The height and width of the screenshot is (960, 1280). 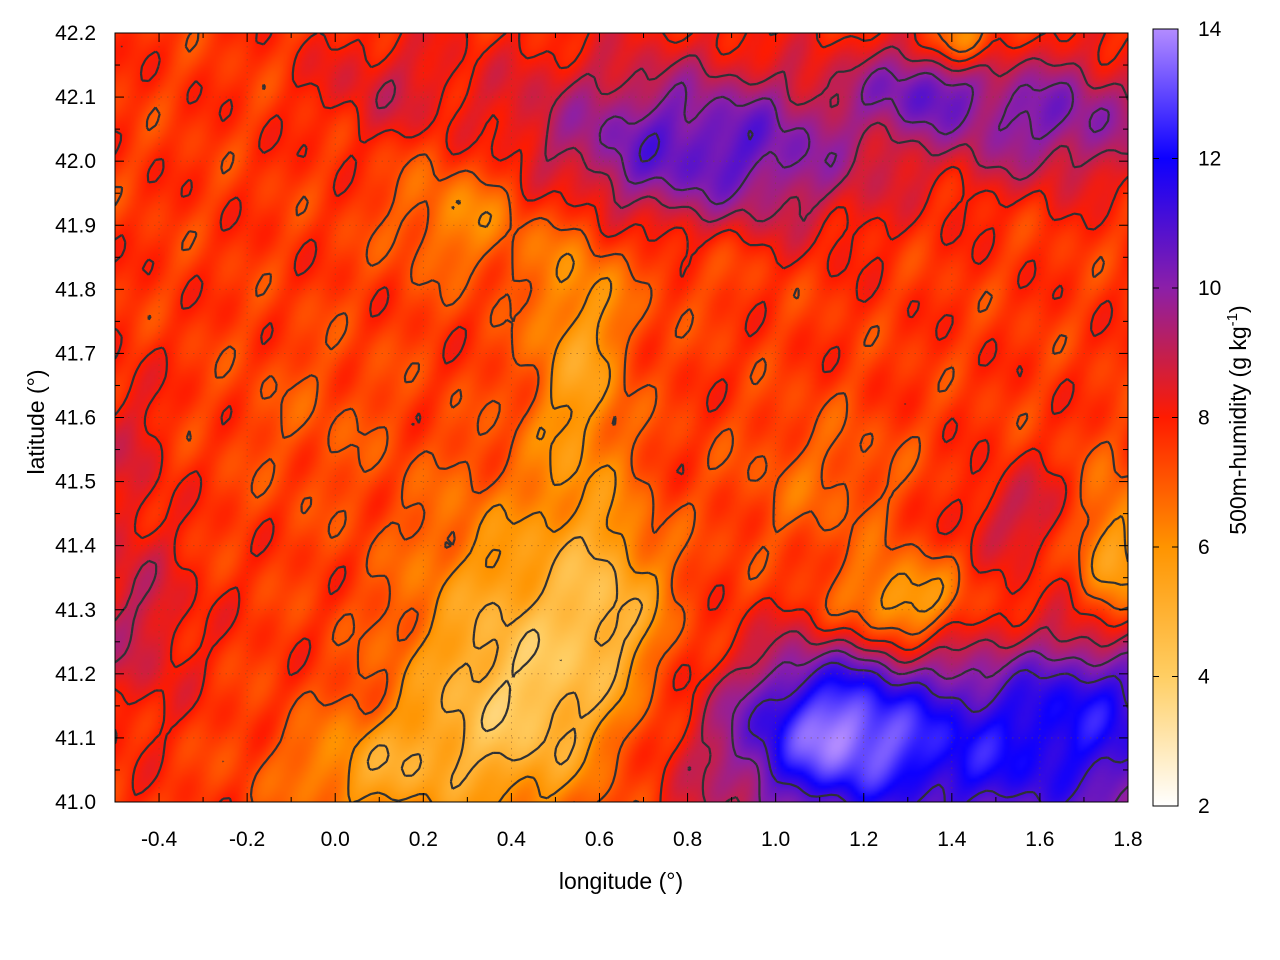 What do you see at coordinates (75, 418) in the screenshot?
I see `y-tick-label: 41.6` at bounding box center [75, 418].